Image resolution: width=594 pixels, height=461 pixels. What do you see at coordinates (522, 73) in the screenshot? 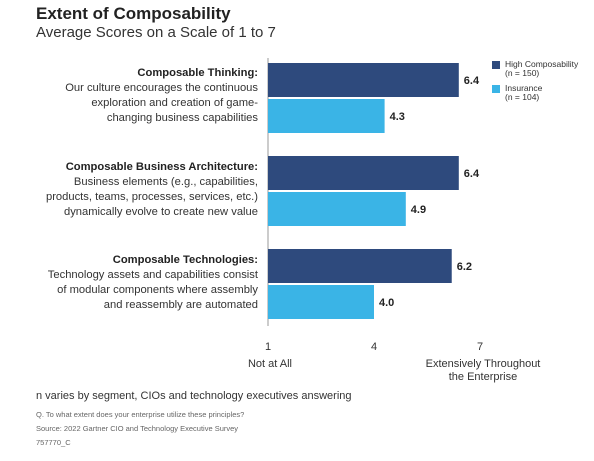
I see `legend-sample: (n = 150)` at bounding box center [522, 73].